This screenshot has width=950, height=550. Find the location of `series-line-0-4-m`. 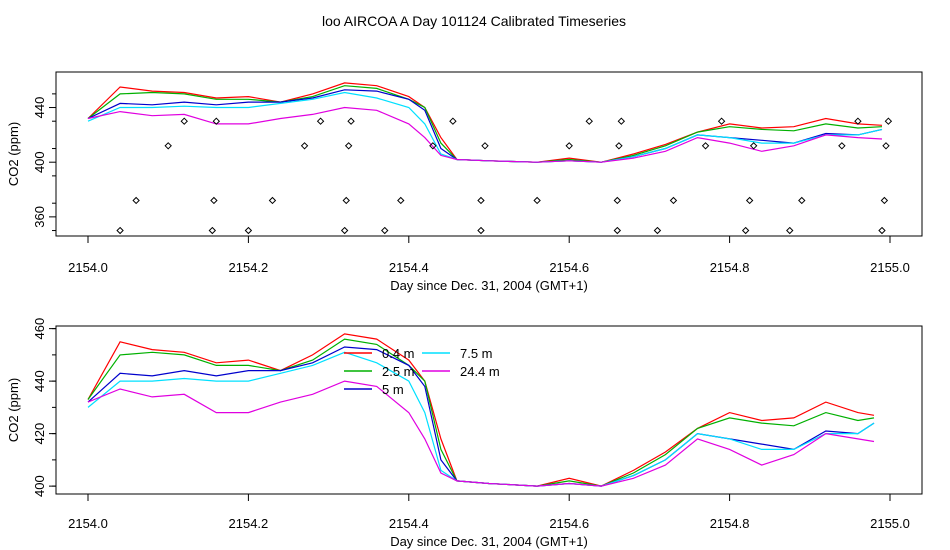

series-line-0-4-m is located at coordinates (485, 122).